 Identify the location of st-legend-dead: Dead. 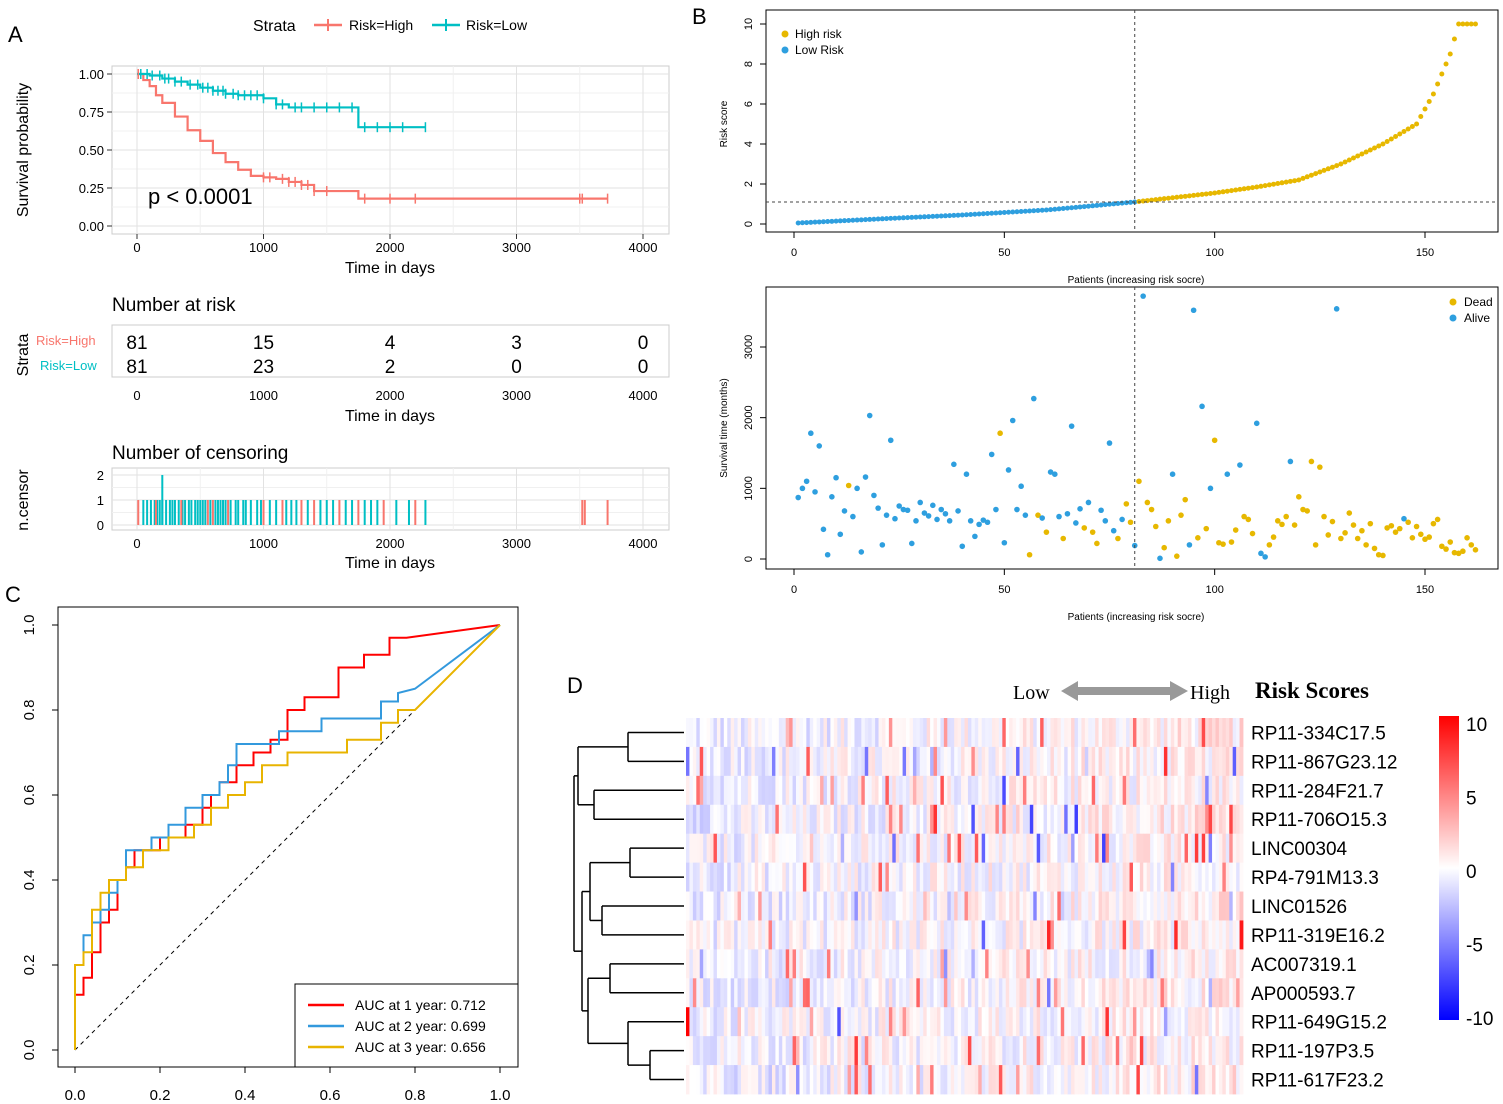
(1478, 302).